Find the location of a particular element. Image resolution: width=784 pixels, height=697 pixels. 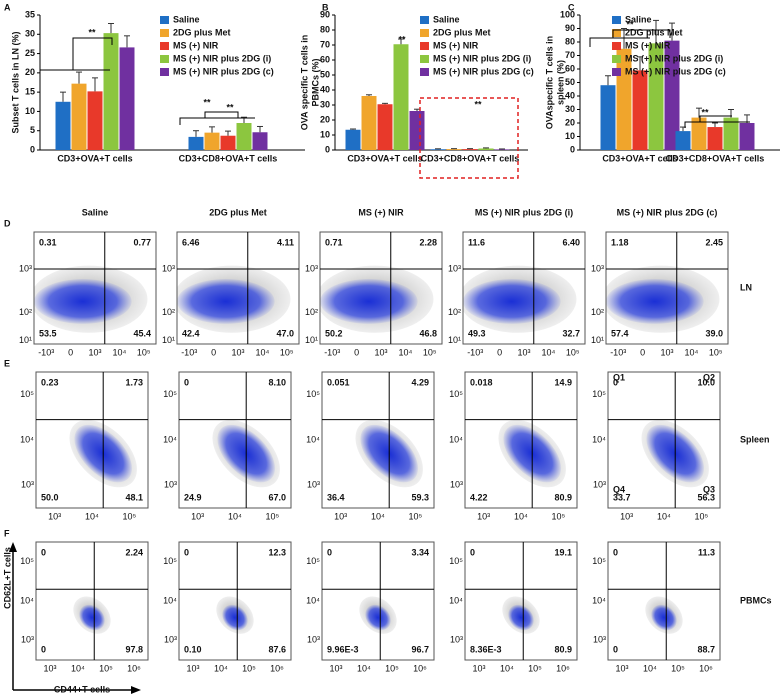

y-tick-label: 70 is located at coordinates (325, 44).